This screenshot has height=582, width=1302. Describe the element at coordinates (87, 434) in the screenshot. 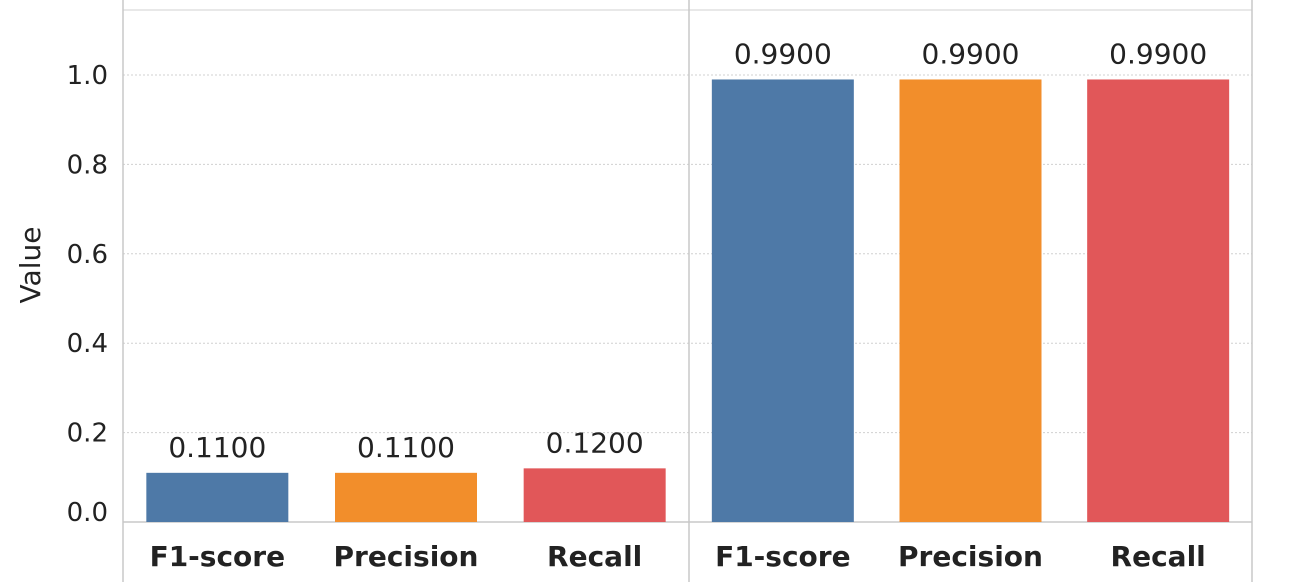

I see `y-tick-label: 0.2` at that location.